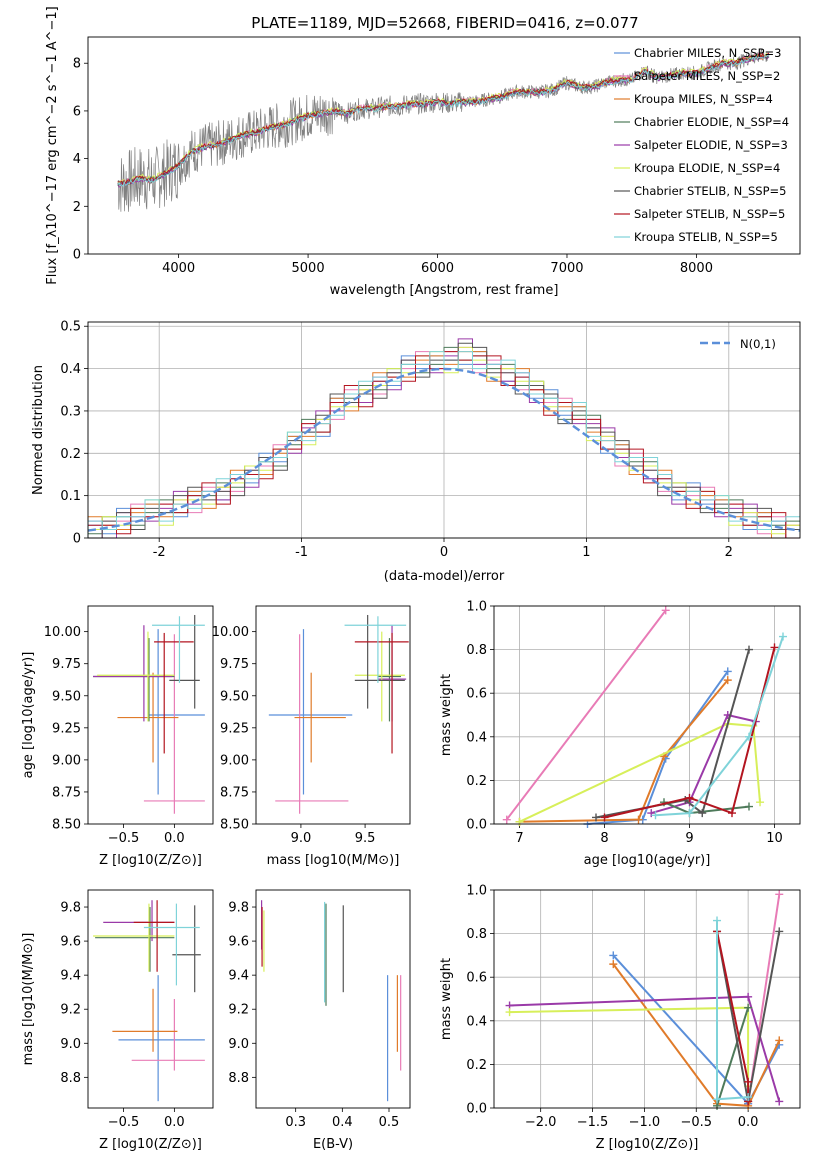 This screenshot has width=819, height=1170. Describe the element at coordinates (70, 942) in the screenshot. I see `y-tick-label: 9.6` at that location.